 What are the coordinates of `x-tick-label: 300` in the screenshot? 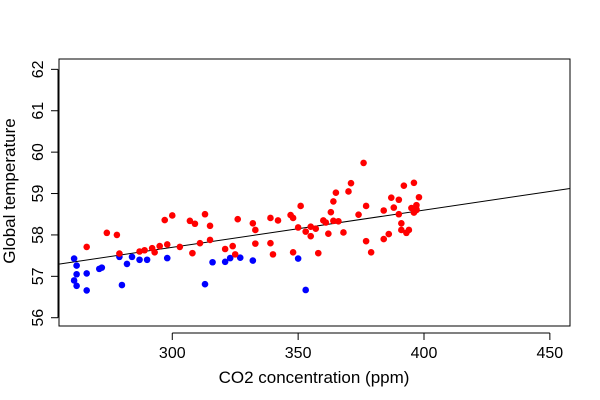 It's located at (172, 353).